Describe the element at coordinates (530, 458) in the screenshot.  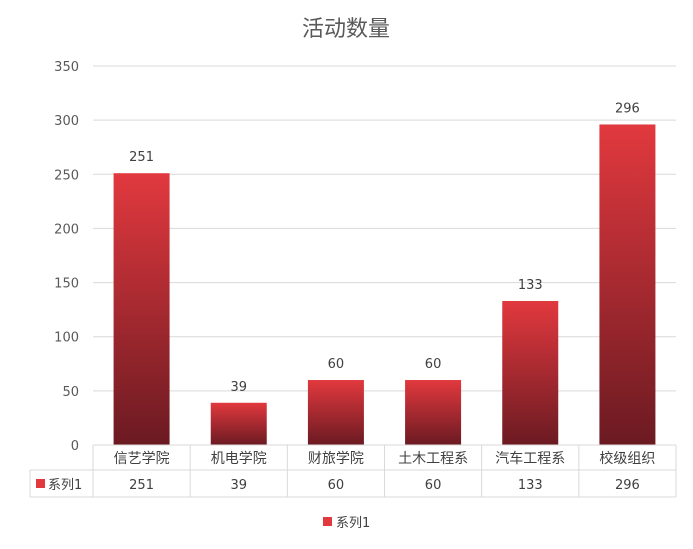
I see `category-label: 汽车工程系` at that location.